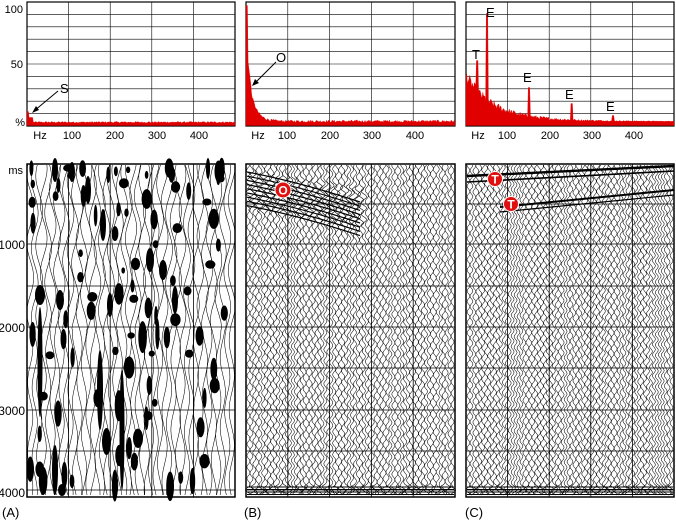 Image resolution: width=676 pixels, height=522 pixels. I want to click on section-c-marker-t1: T, so click(495, 179).